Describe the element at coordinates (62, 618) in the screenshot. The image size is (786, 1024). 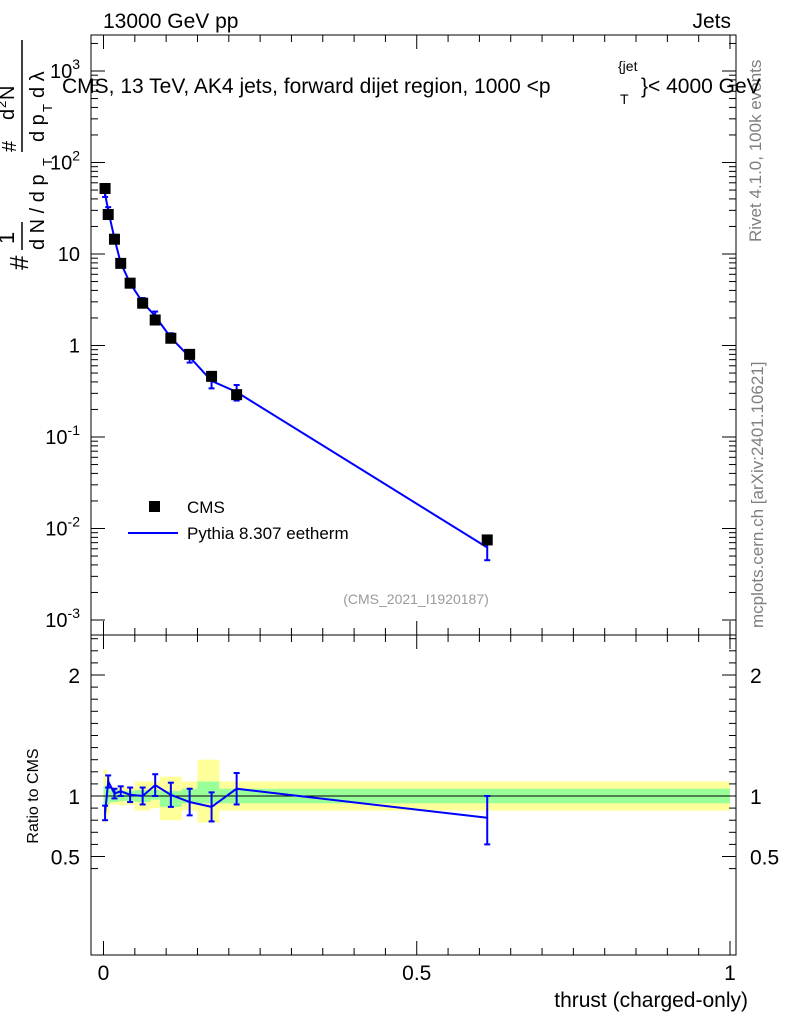
I see `main-y-tick-label: 10⁻³` at that location.